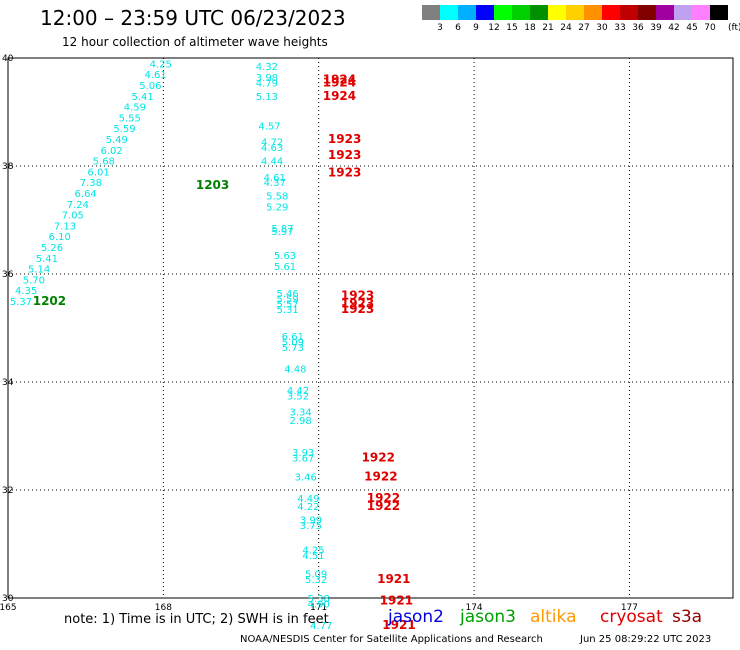 This screenshot has height=650, width=740. What do you see at coordinates (285, 267) in the screenshot?
I see `wave-height-value: 5.61` at bounding box center [285, 267].